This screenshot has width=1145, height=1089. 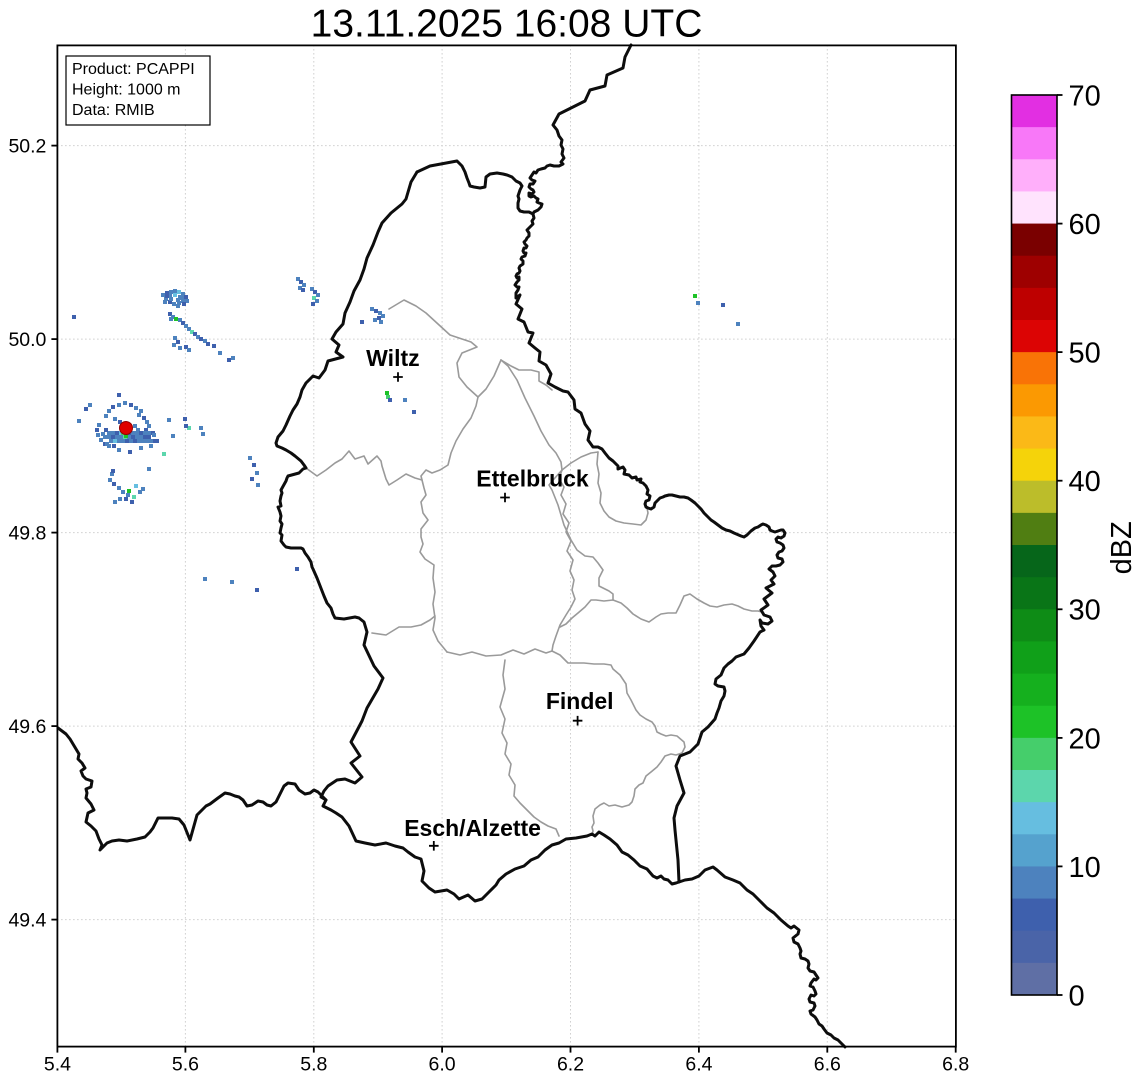 I want to click on svg-text: 10, so click(x=1085, y=868).